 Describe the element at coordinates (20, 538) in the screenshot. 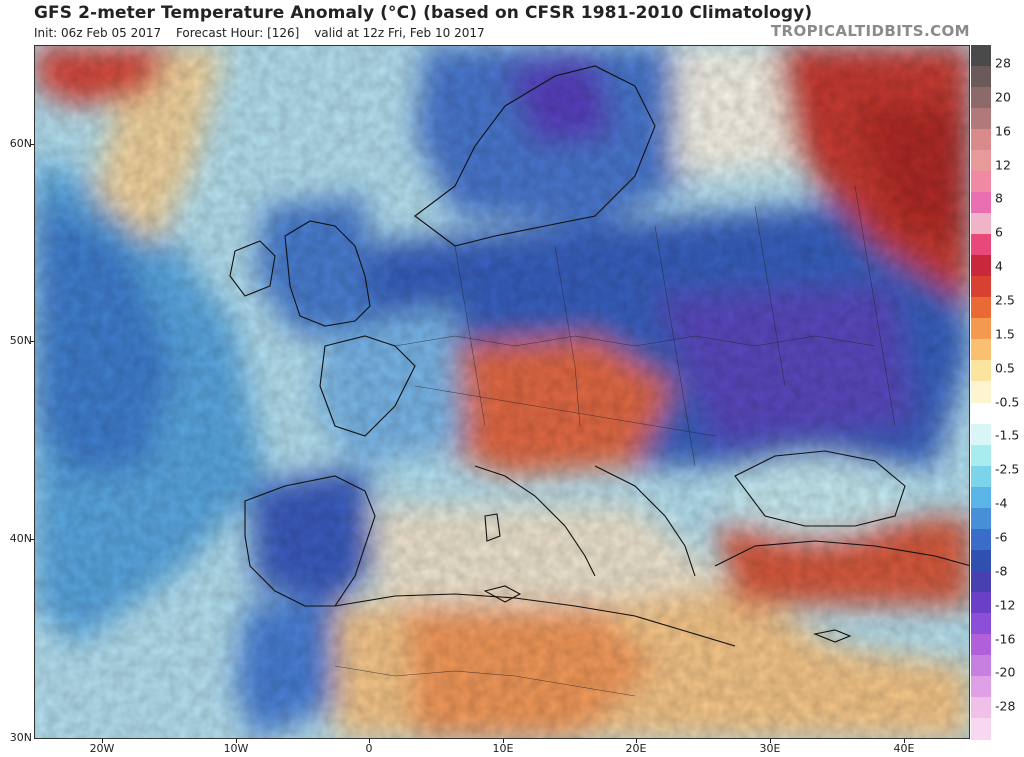

I see `lat-label-40n: 40N` at that location.